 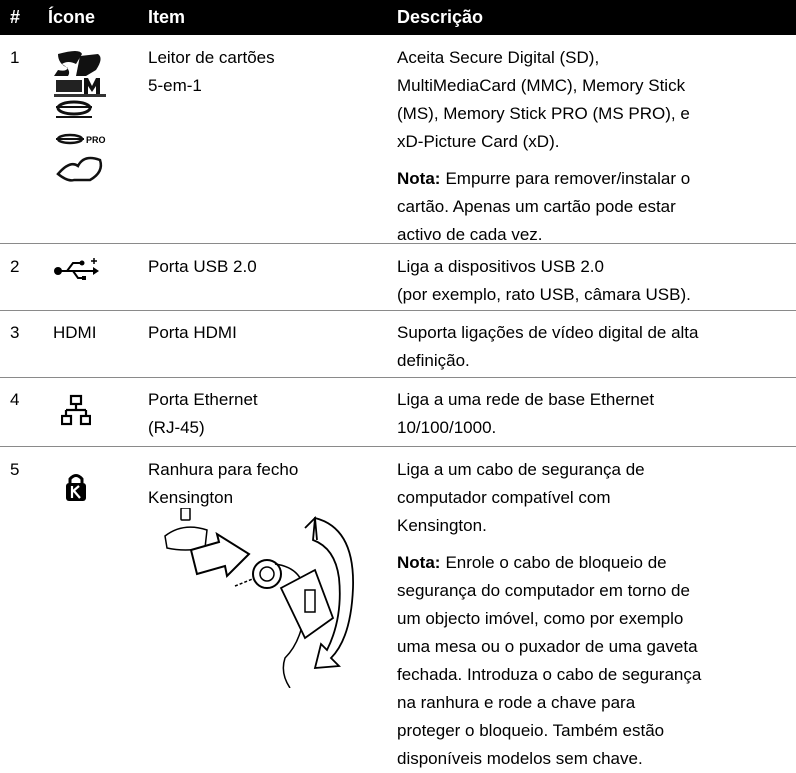 What do you see at coordinates (447, 427) in the screenshot?
I see `description-line: 10/100/1000.` at bounding box center [447, 427].